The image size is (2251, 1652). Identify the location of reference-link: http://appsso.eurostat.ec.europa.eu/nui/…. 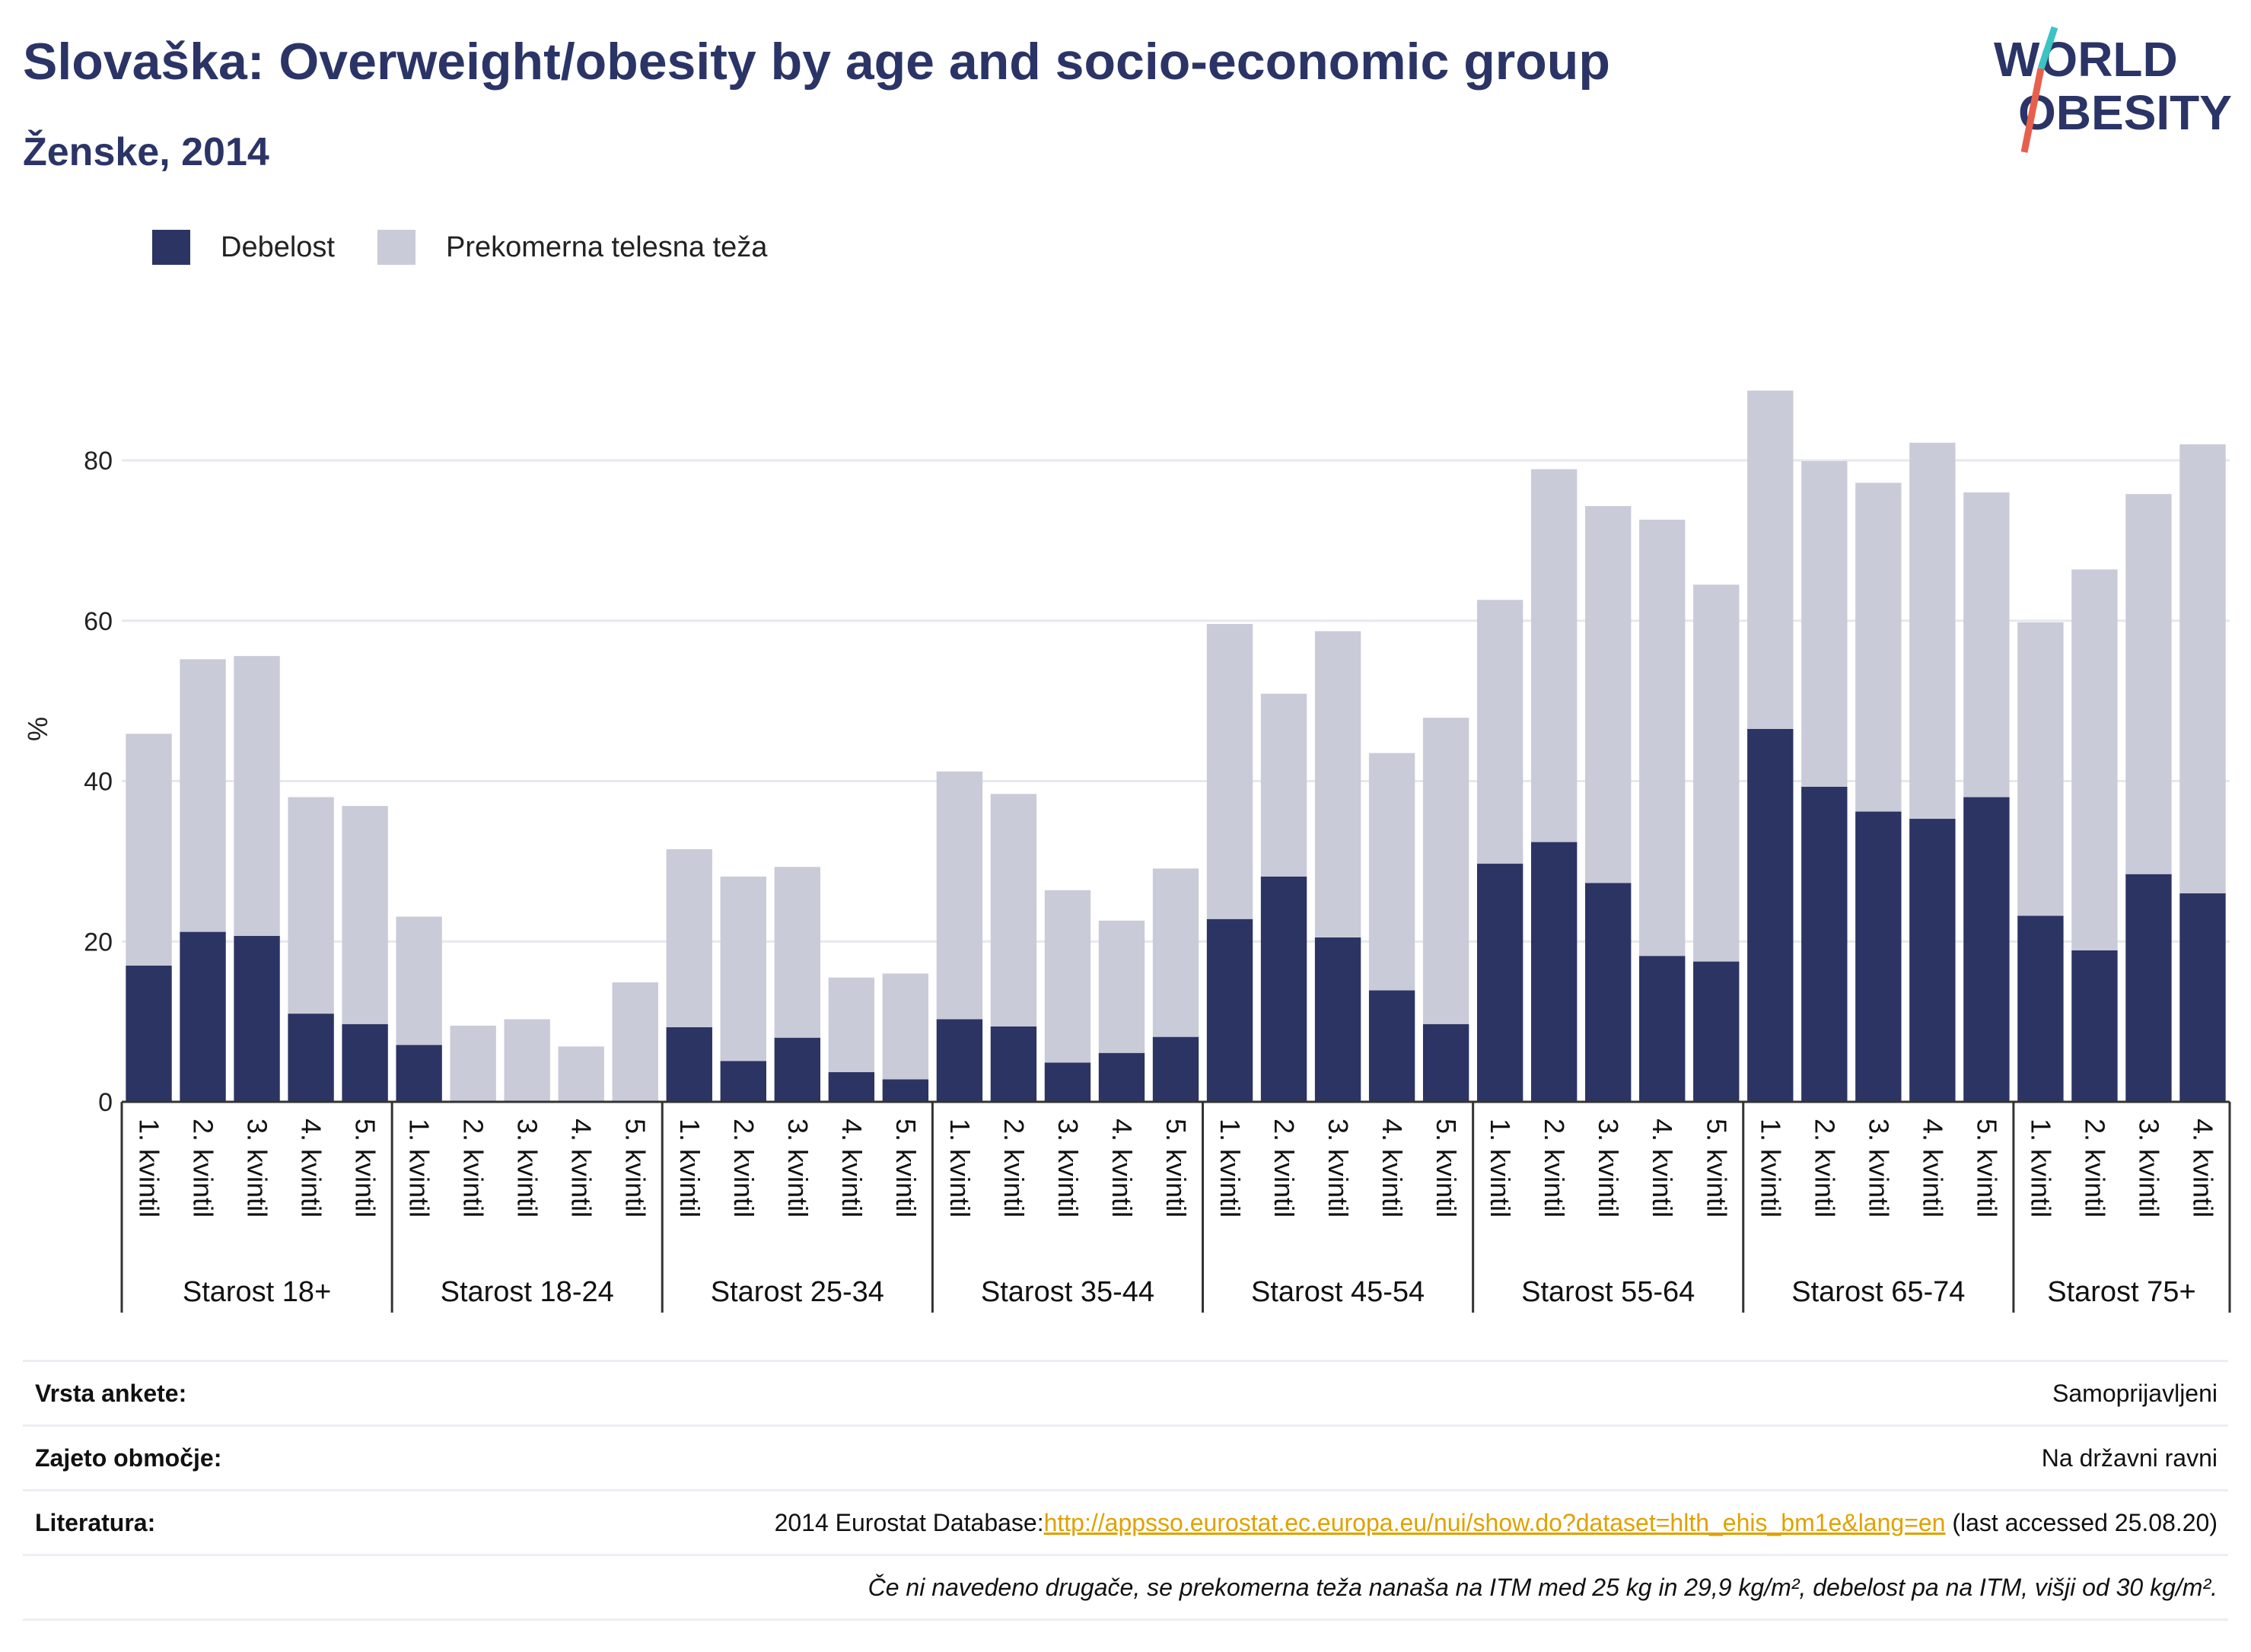
(1494, 1522).